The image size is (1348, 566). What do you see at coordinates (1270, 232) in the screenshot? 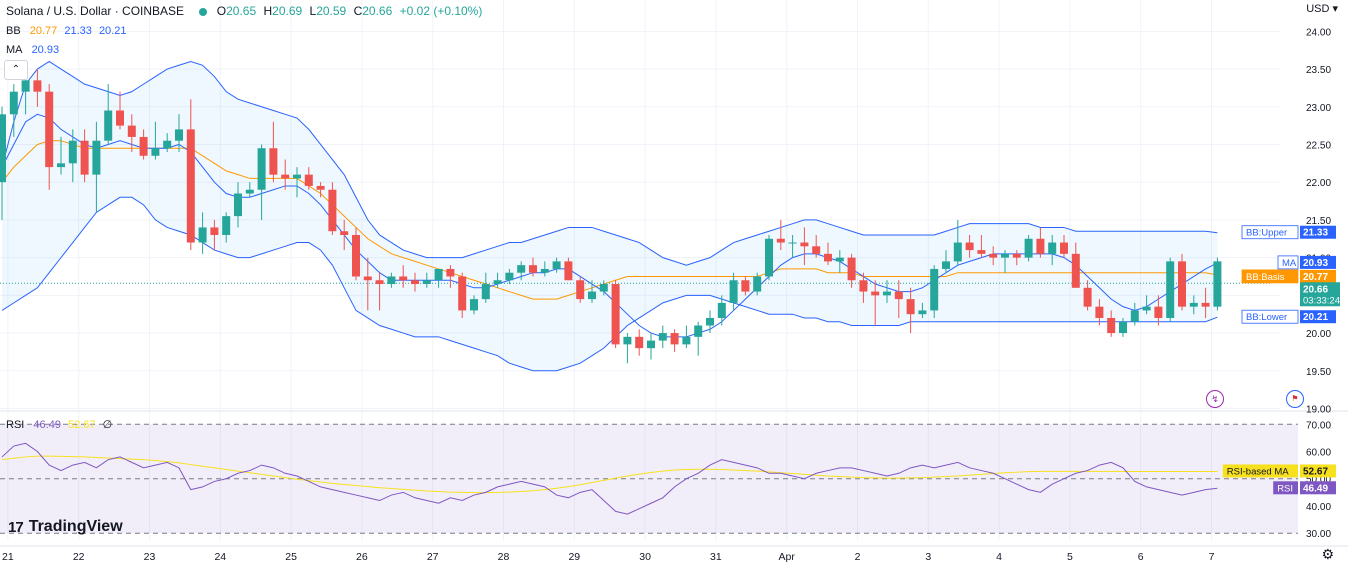
I see `price-tag-name-bg` at bounding box center [1270, 232].